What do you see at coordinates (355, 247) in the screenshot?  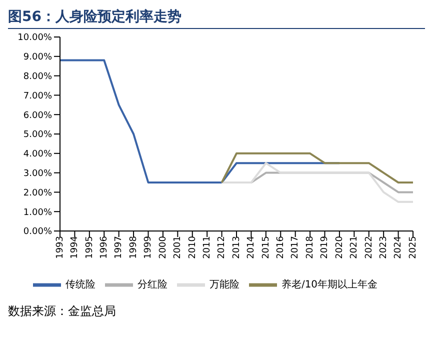 I see `x-tick-label: 2021` at bounding box center [355, 247].